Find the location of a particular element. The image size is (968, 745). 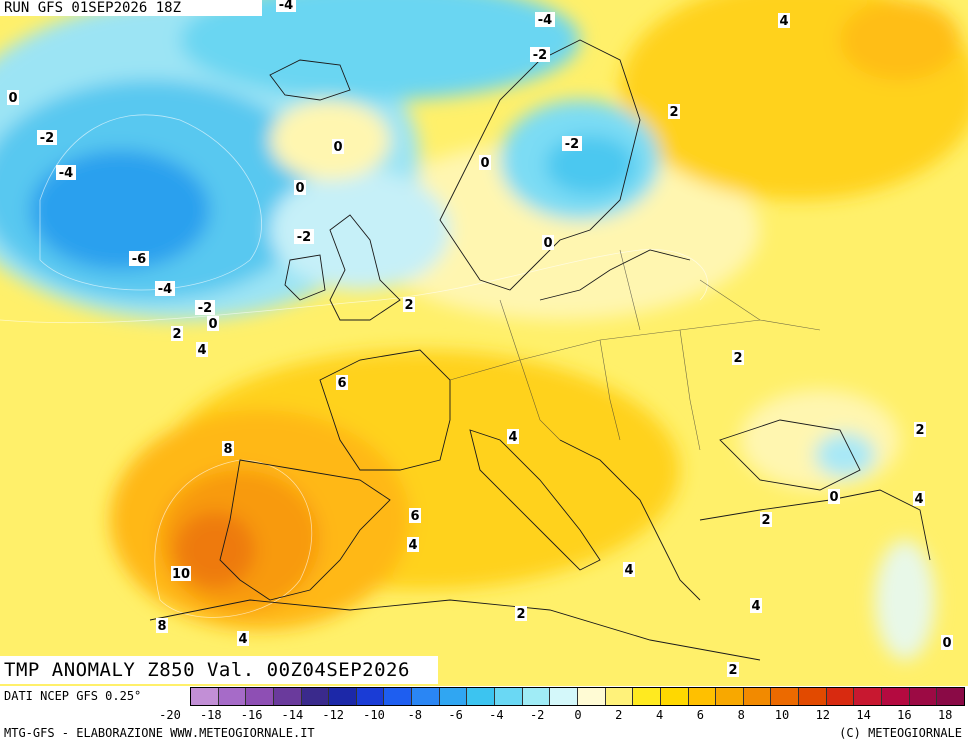

color-scale is located at coordinates (577, 696).